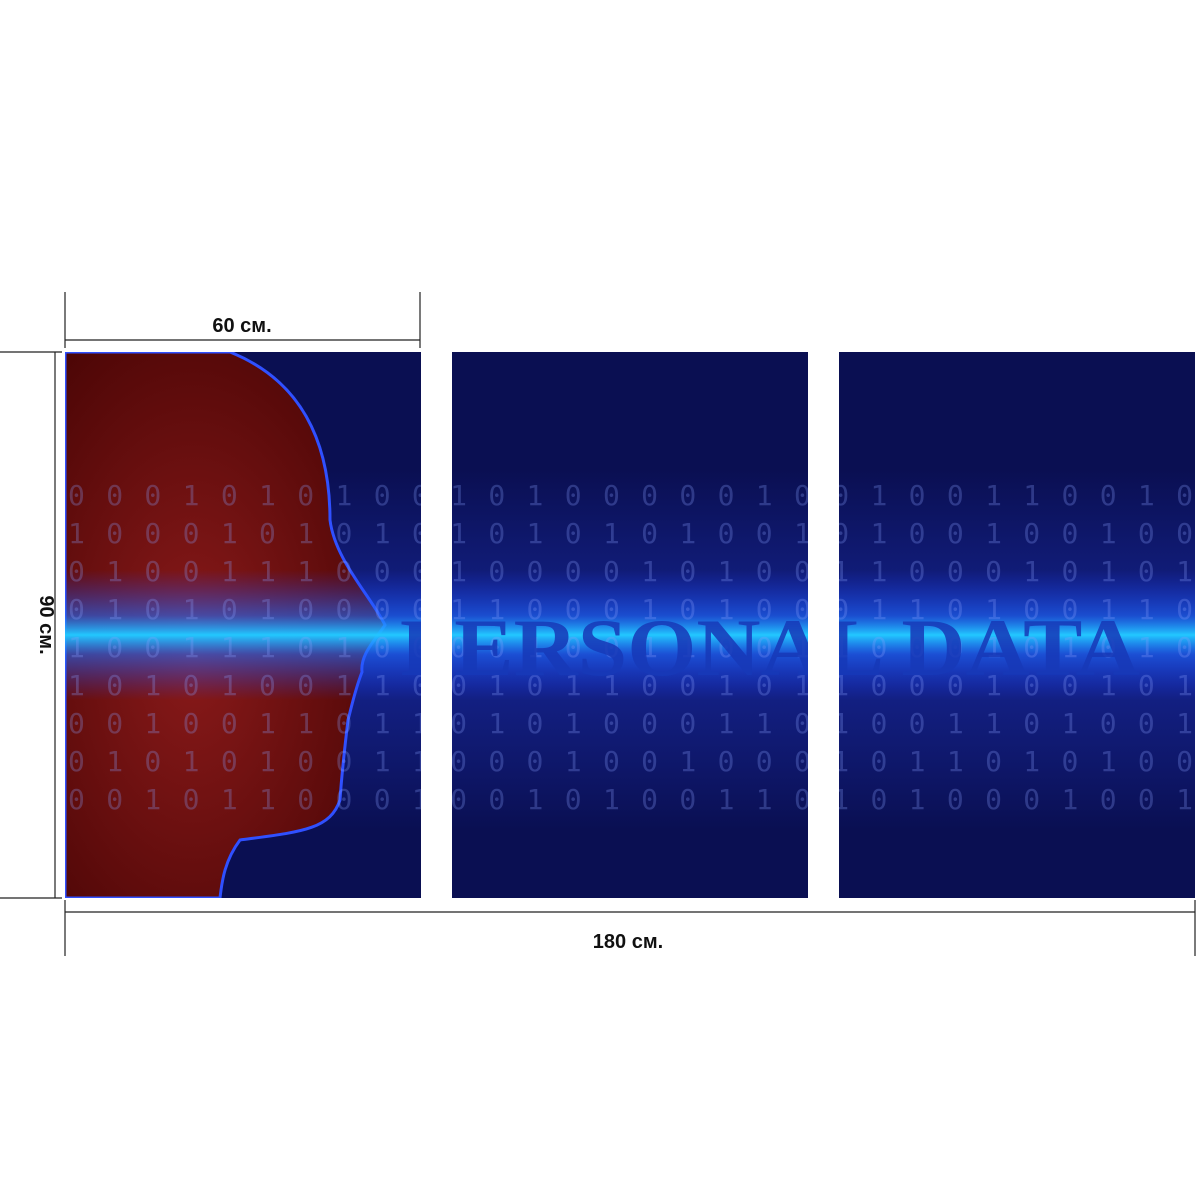 The width and height of the screenshot is (1200, 1200). I want to click on artwork-title: PERSONAL DATA, so click(770, 647).